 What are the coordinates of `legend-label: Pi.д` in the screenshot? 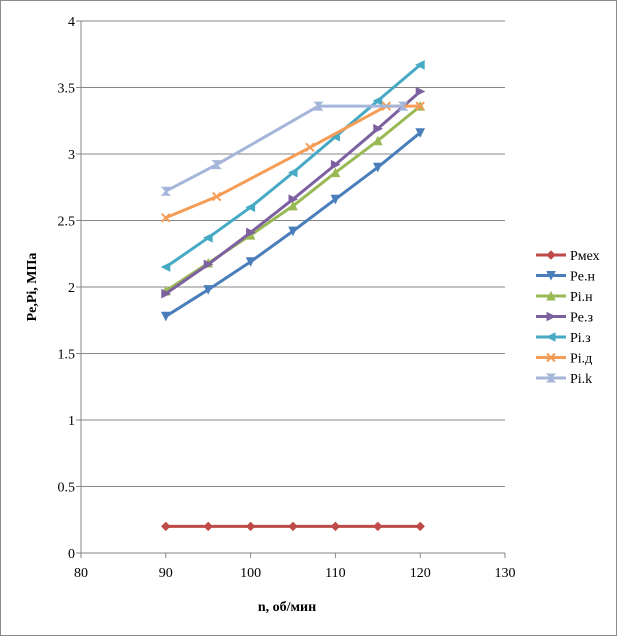 It's located at (581, 359).